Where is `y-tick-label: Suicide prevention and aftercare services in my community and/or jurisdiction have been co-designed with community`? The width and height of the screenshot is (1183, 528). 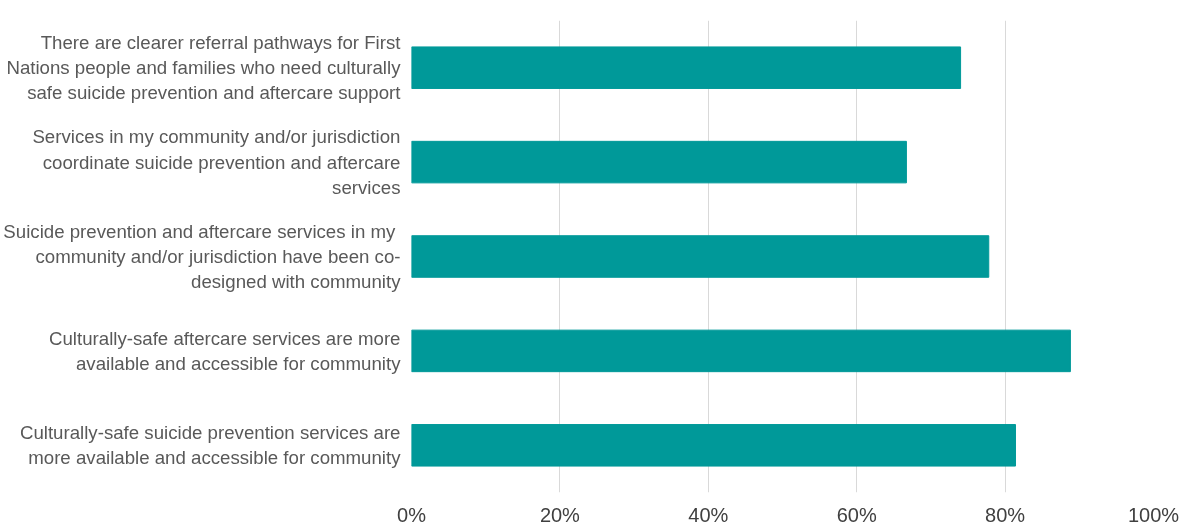
y-tick-label: Suicide prevention and aftercare services in my community and/or jurisdiction have been co-designed with community is located at coordinates (202, 256).